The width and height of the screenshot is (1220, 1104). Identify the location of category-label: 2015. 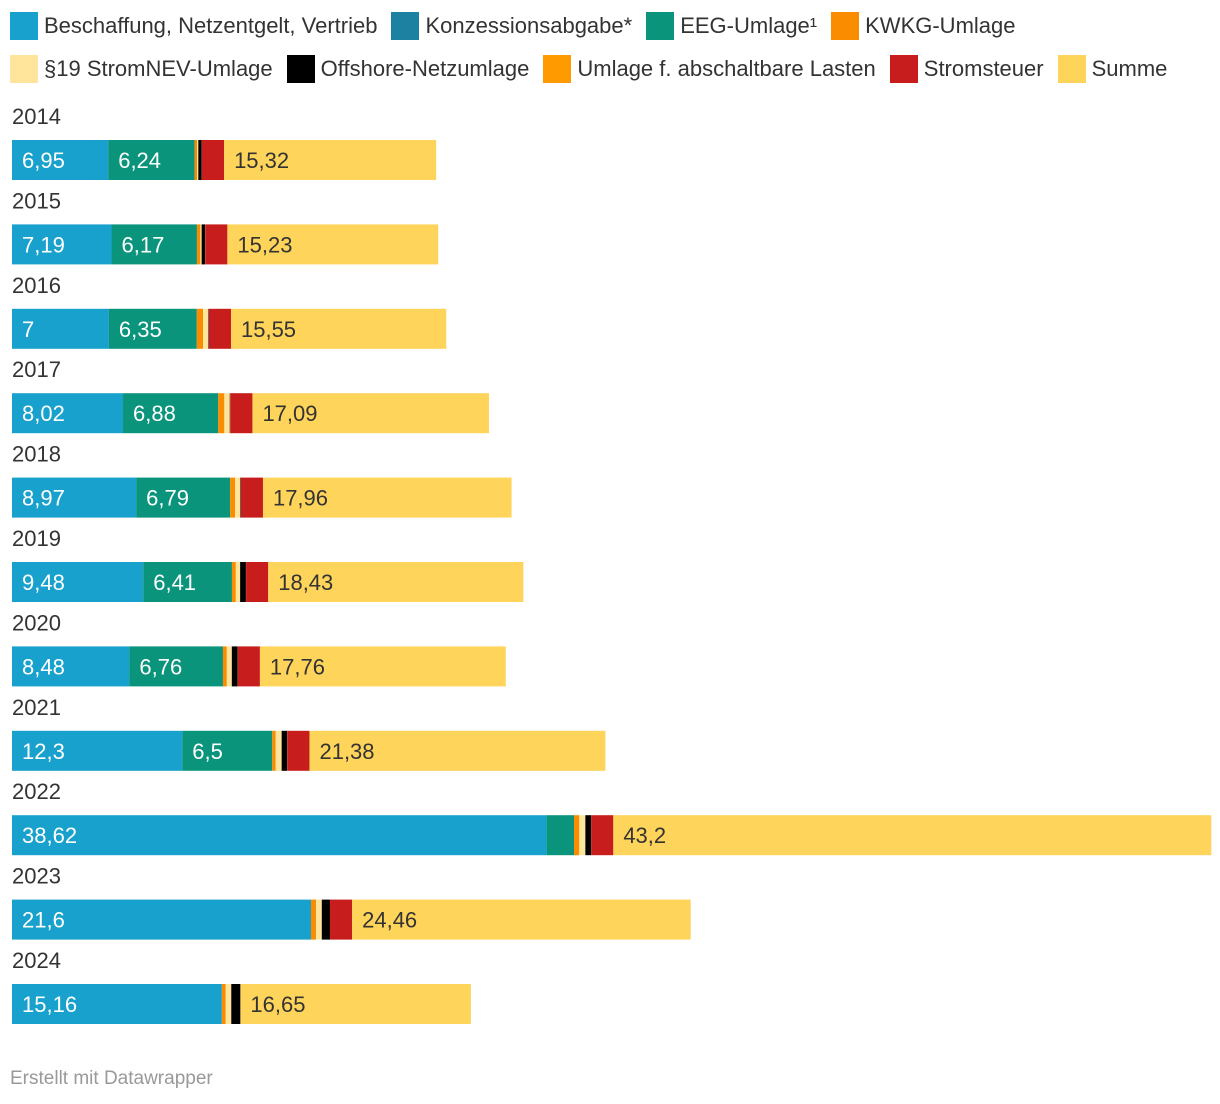
(36, 200).